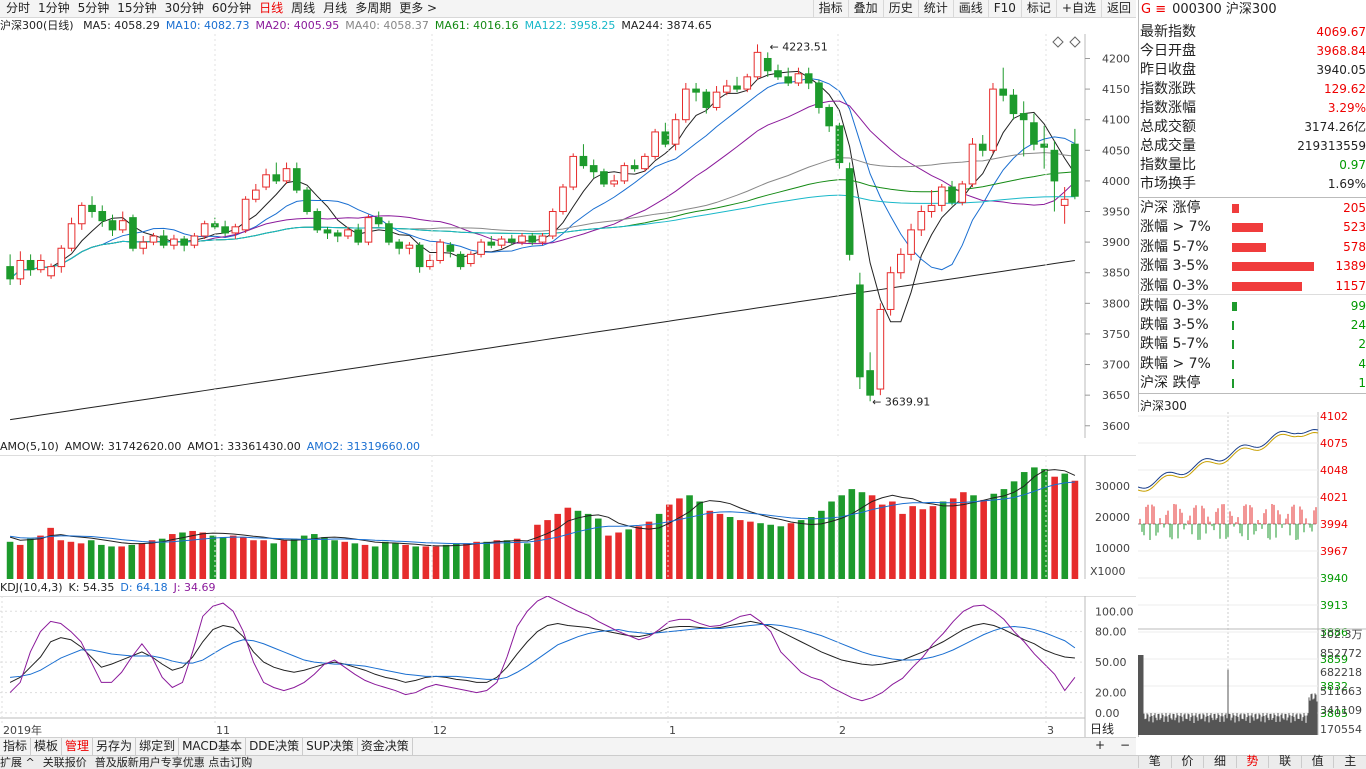 Image resolution: width=1366 pixels, height=769 pixels. Describe the element at coordinates (418, 8) in the screenshot. I see `period-tab-10: 更多 >` at that location.